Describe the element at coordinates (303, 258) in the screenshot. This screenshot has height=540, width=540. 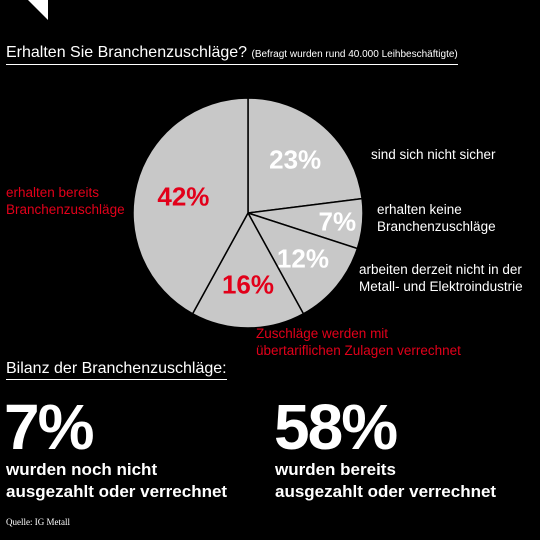
I see `pie-slice-label-2: 12%` at that location.